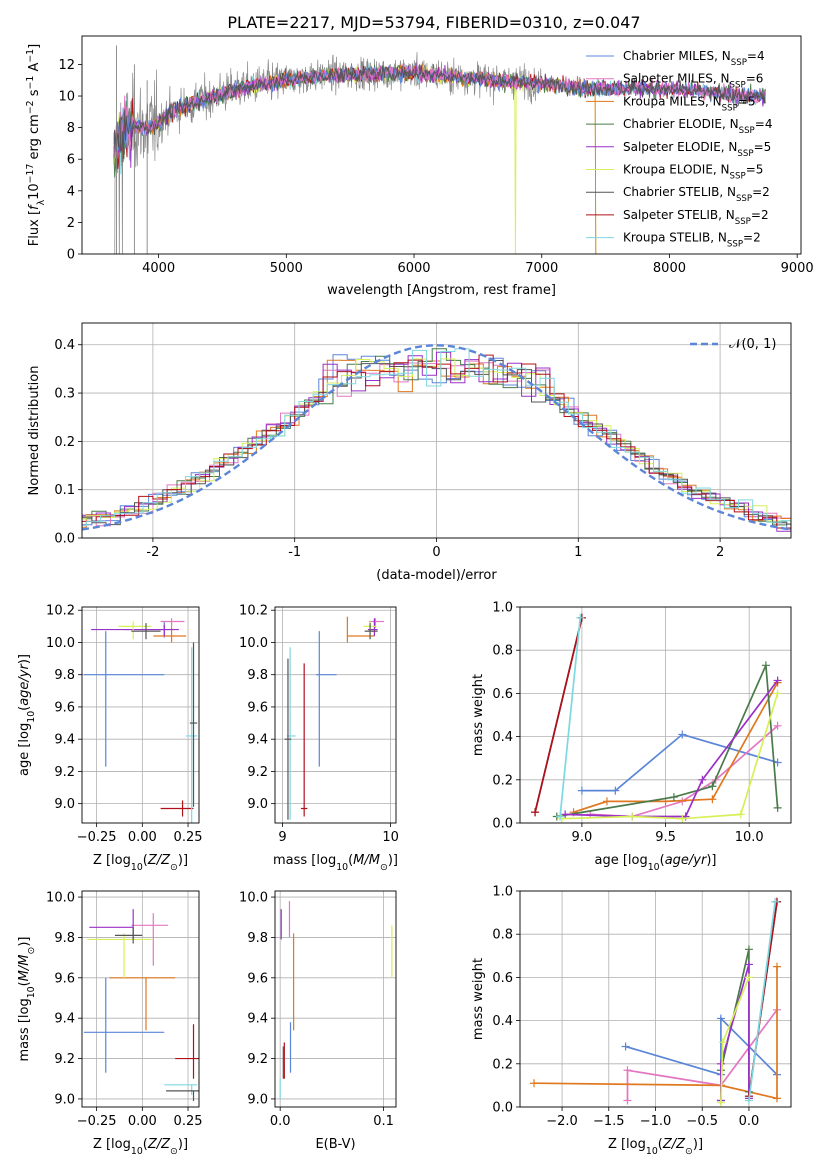 The width and height of the screenshot is (819, 1170). I want to click on x-axis-label: E(B-V), so click(335, 1144).